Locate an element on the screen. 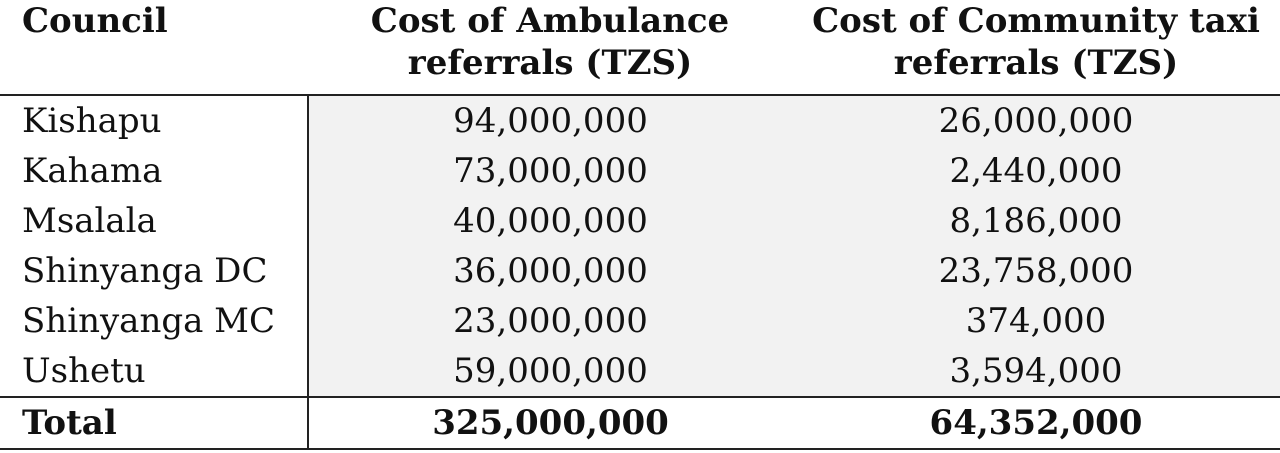 Image resolution: width=1280 pixels, height=453 pixels. table-row: Shinyanga MC 23,000,000 374,000 is located at coordinates (640, 321).